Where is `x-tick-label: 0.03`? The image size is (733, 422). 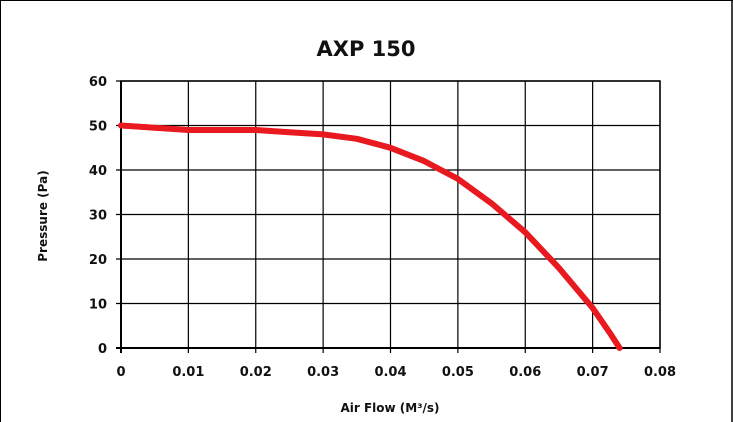 x-tick-label: 0.03 is located at coordinates (323, 372).